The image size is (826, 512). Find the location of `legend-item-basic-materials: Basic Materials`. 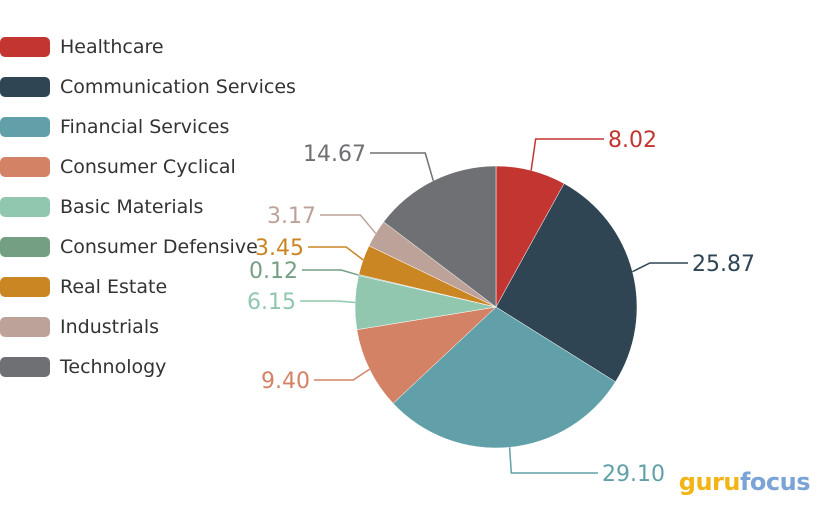

legend-item-basic-materials: Basic Materials is located at coordinates (148, 207).